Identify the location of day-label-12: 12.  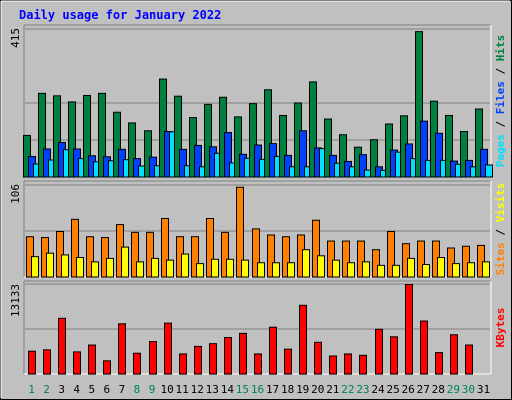
(197, 389).